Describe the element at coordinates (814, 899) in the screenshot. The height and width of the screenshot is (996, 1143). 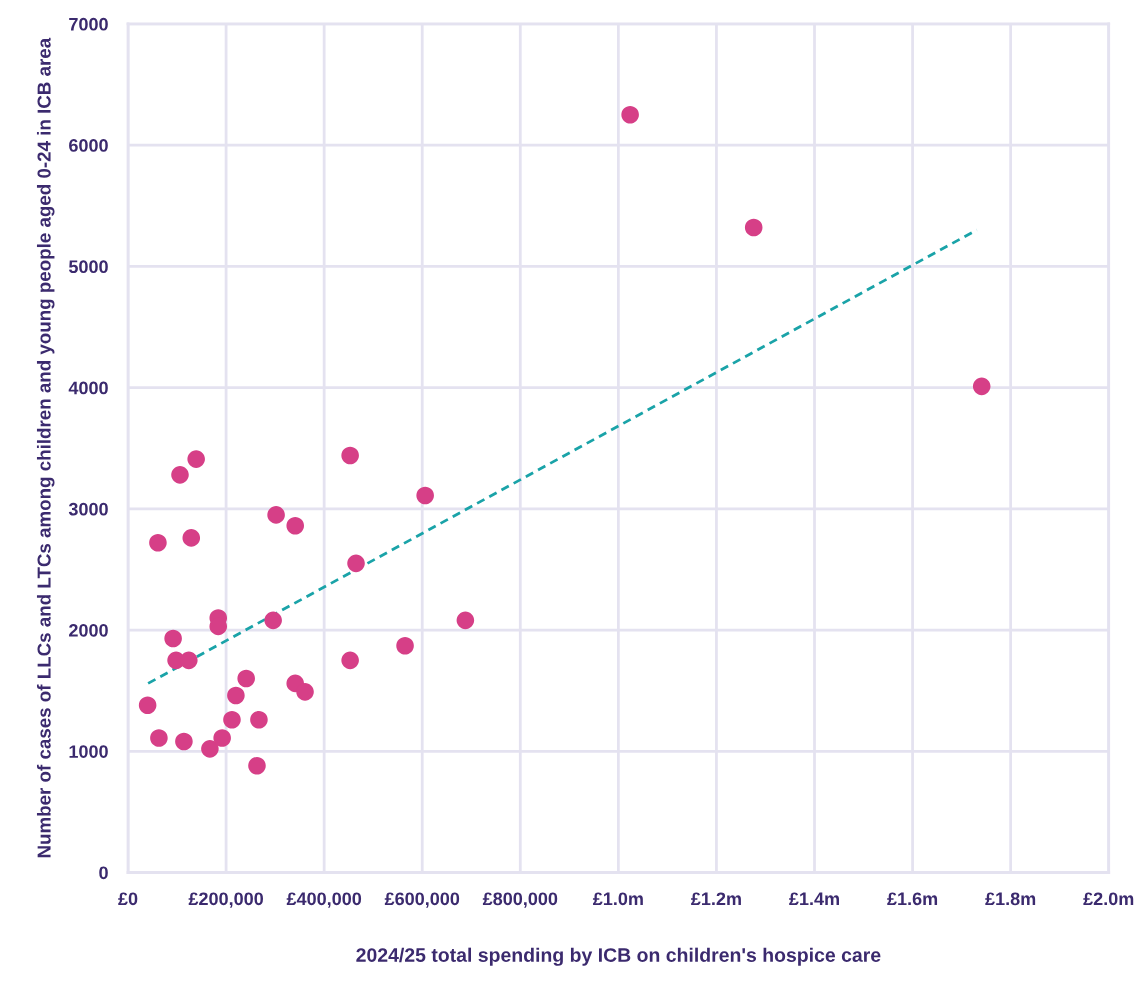
I see `x-tick-label: £1.4m` at that location.